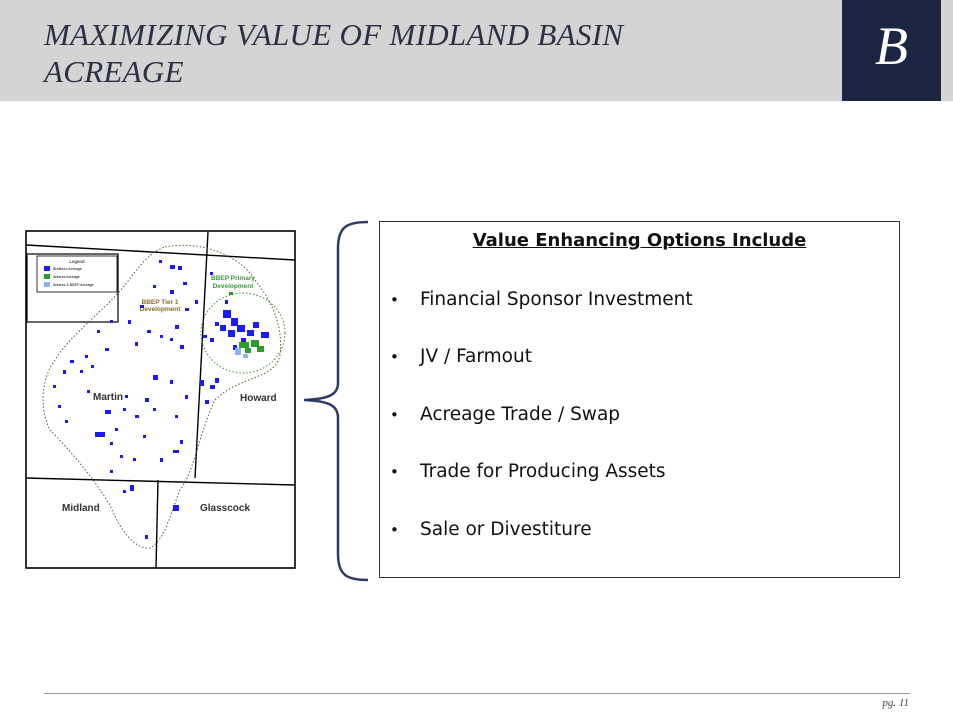 The image size is (953, 716). I want to click on option-label: Sale or Divestiture, so click(506, 529).